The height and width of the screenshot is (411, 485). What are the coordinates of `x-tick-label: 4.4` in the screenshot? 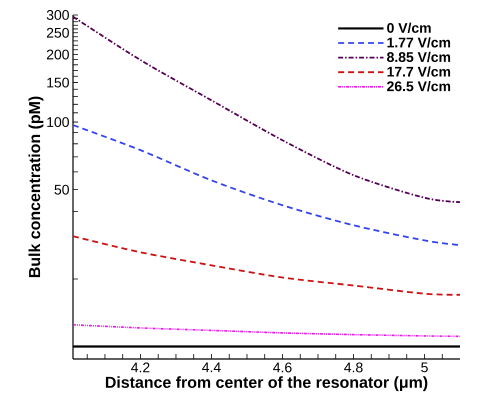 It's located at (211, 367).